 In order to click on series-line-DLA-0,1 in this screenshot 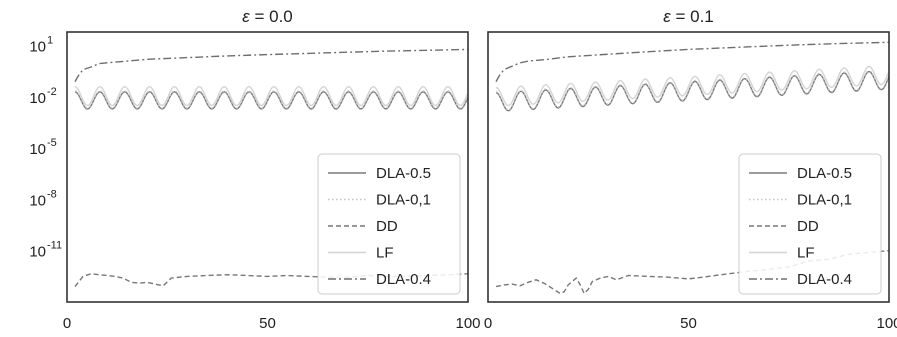, I will do `click(692, 90)`.